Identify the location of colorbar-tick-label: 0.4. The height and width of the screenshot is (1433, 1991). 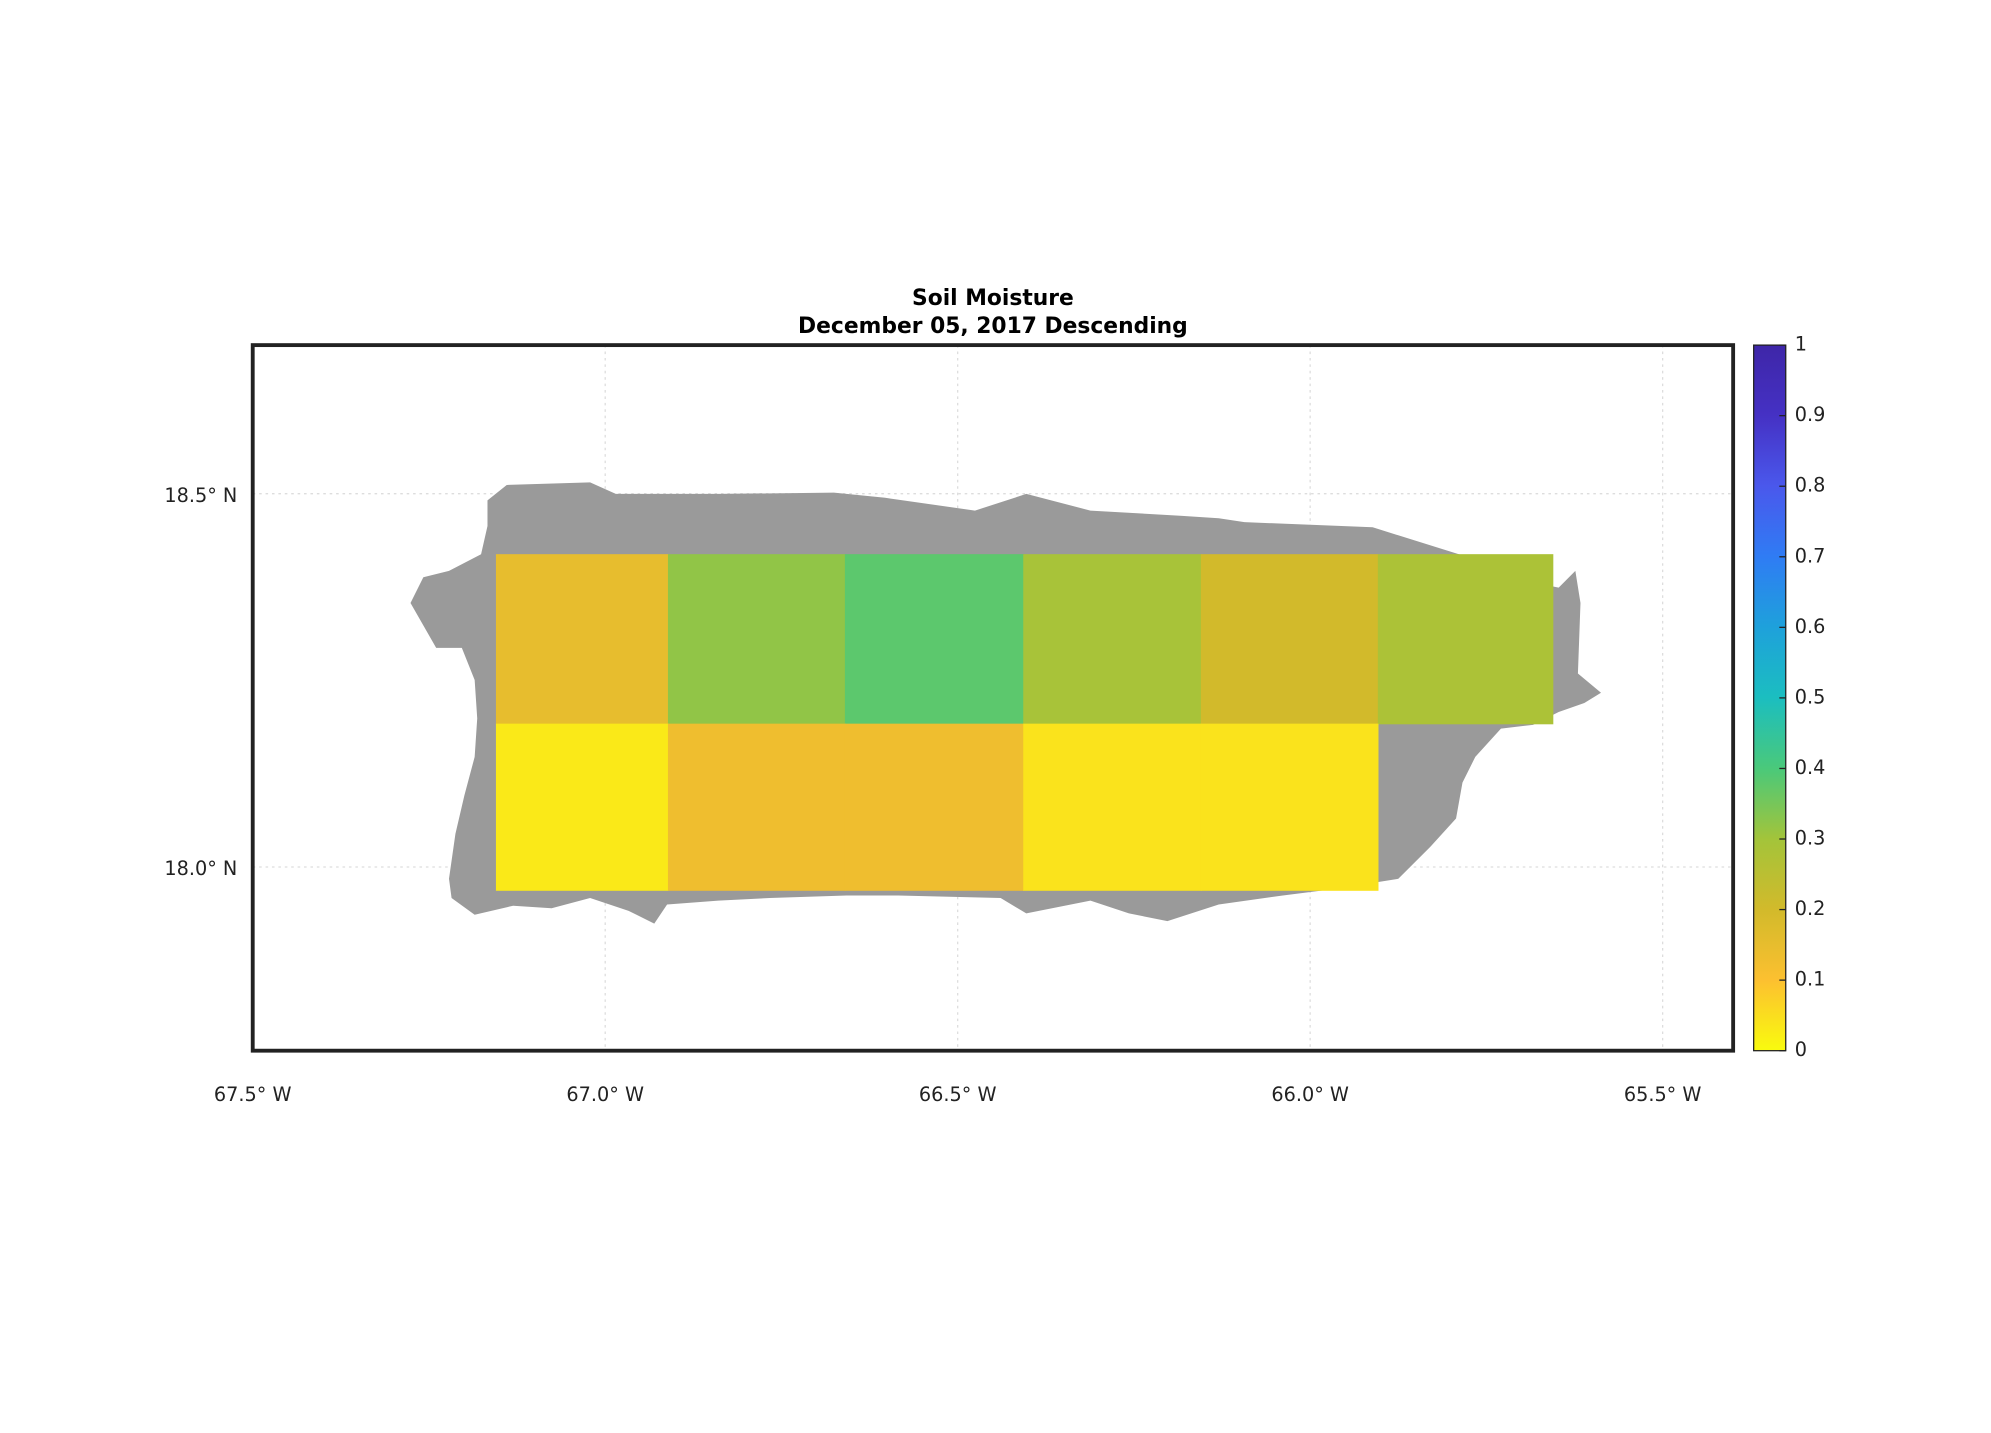
(1810, 767).